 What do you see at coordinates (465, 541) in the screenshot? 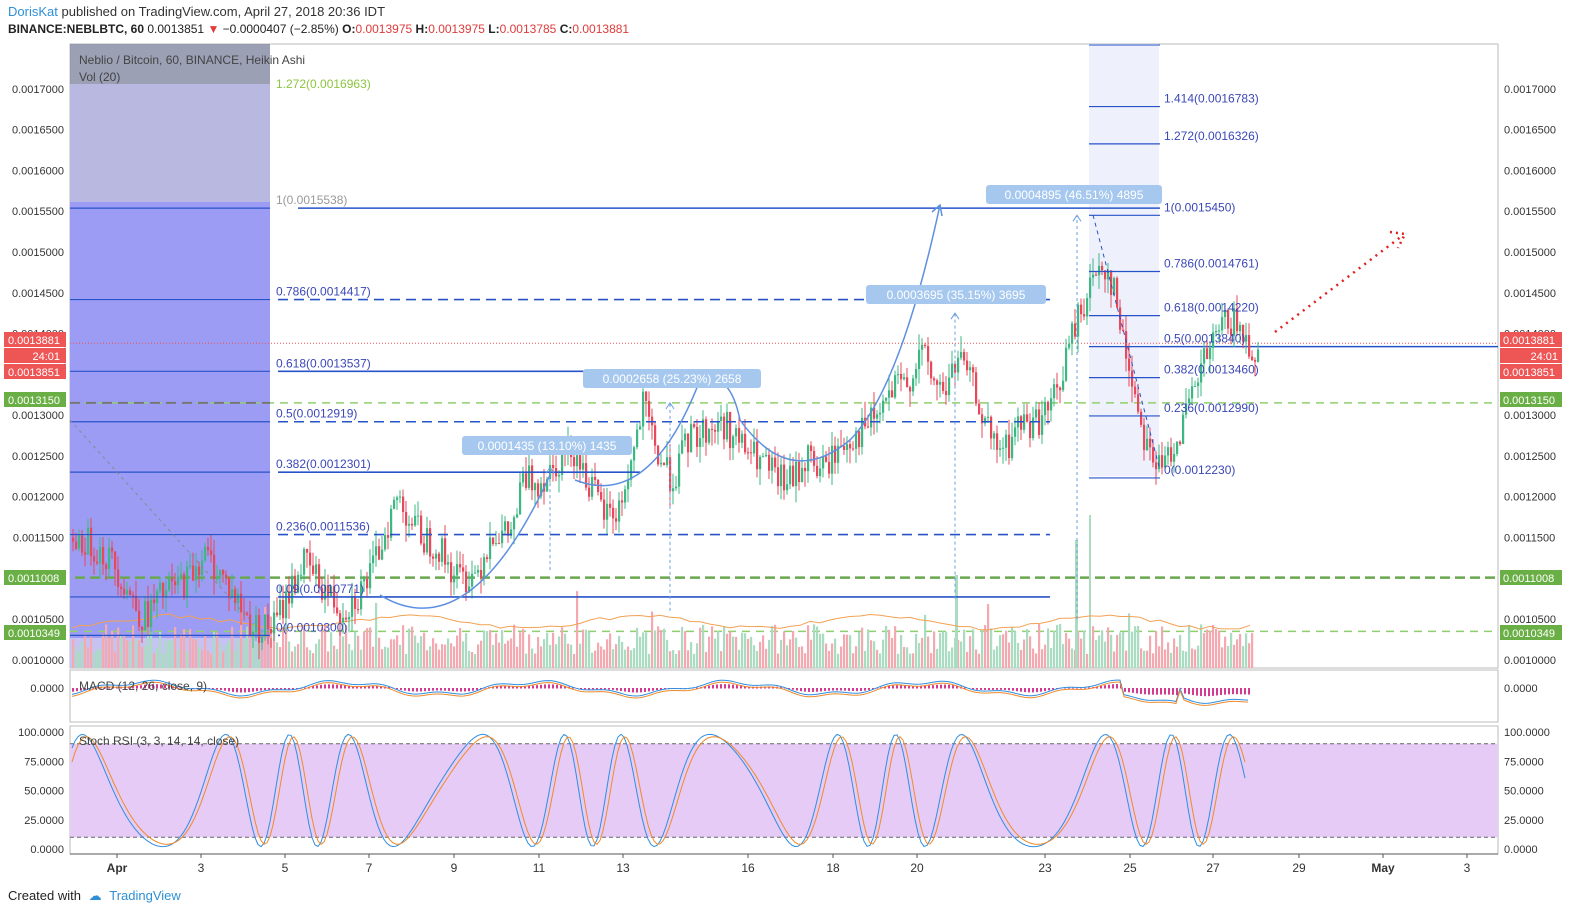
I see `projection-curve` at bounding box center [465, 541].